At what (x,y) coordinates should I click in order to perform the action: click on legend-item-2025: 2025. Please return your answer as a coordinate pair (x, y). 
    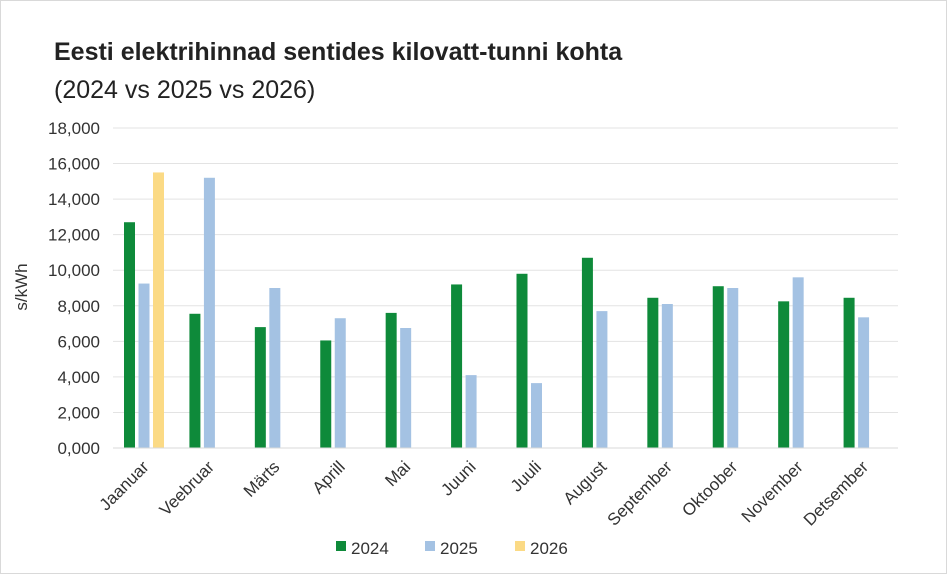
    Looking at the image, I should click on (451, 548).